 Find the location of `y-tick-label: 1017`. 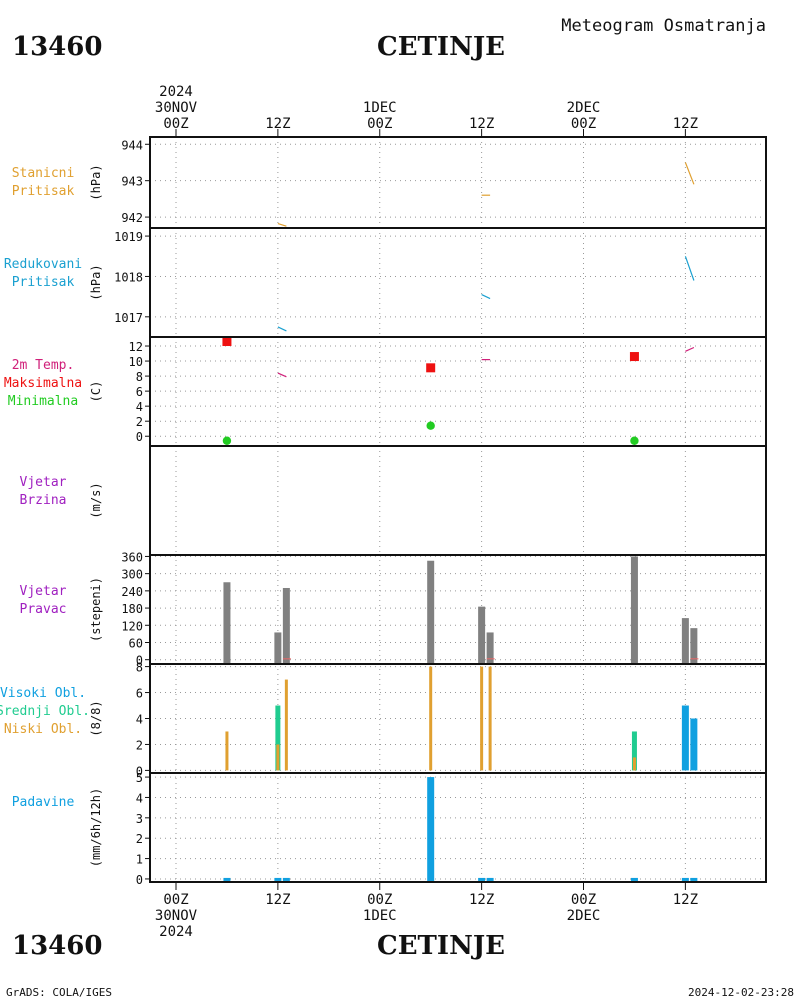

y-tick-label: 1017 is located at coordinates (128, 318).